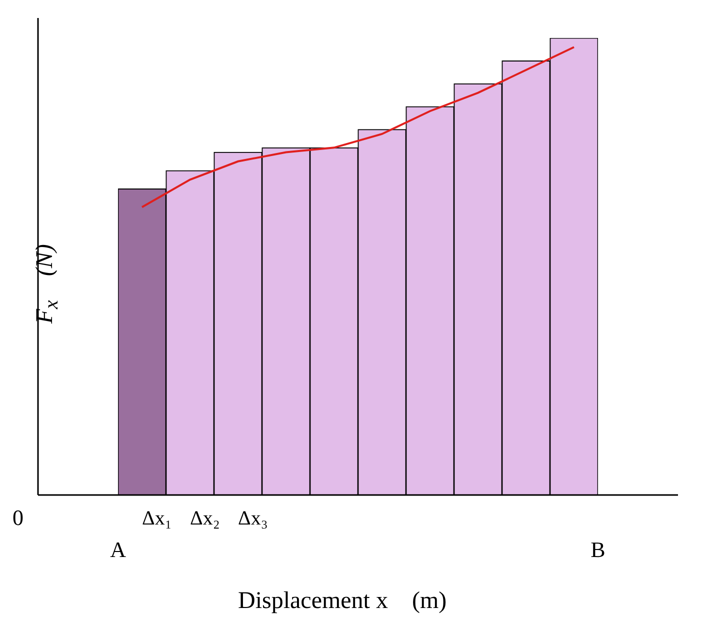 The image size is (715, 633). What do you see at coordinates (598, 549) in the screenshot?
I see `text: B` at bounding box center [598, 549].